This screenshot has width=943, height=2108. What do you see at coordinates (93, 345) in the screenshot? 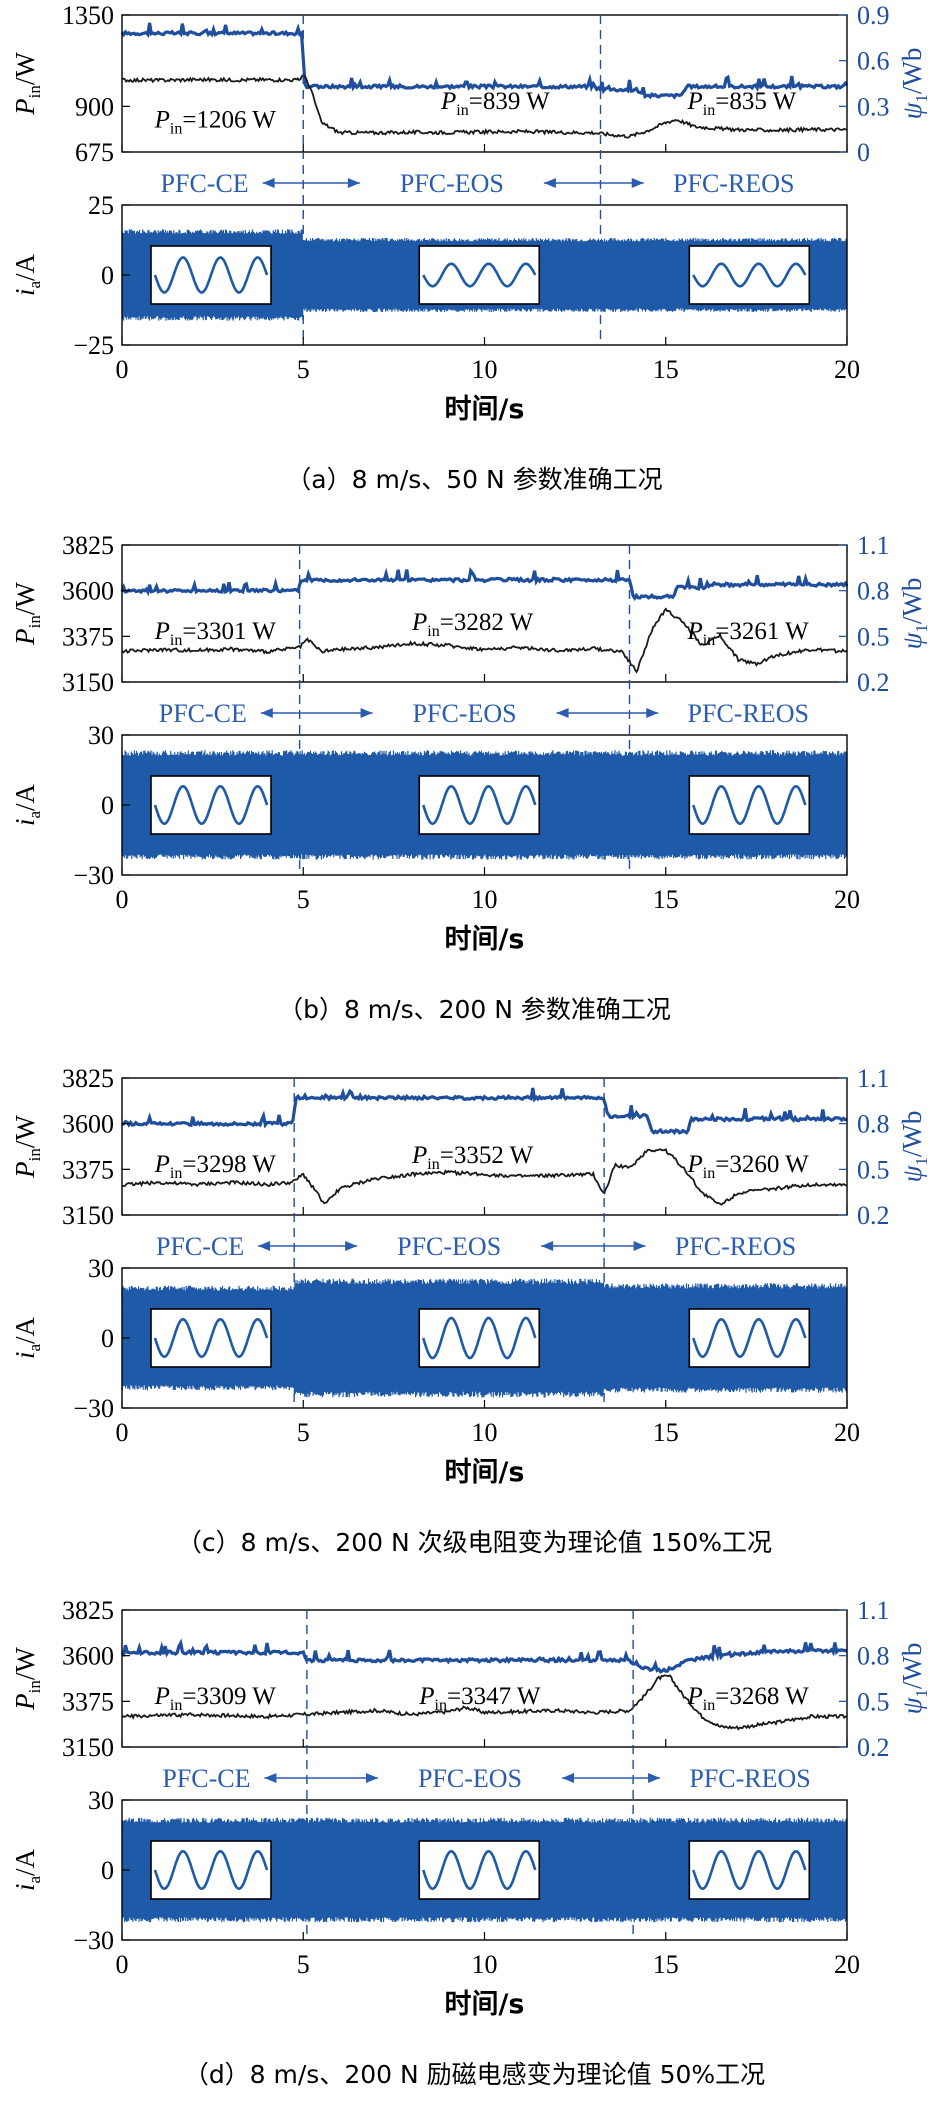
I see `current-ytick-label: −25` at bounding box center [93, 345].